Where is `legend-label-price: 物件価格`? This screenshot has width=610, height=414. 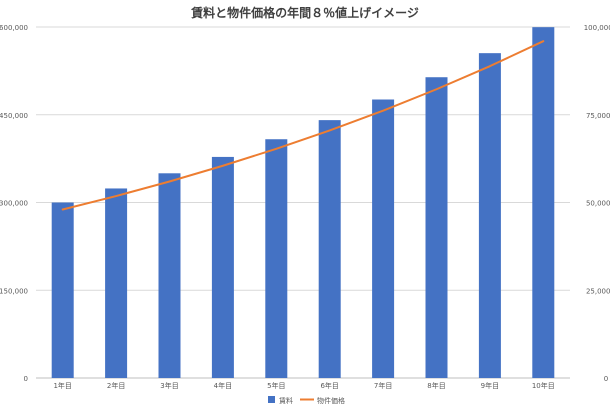 legend-label-price: 物件価格 is located at coordinates (331, 400).